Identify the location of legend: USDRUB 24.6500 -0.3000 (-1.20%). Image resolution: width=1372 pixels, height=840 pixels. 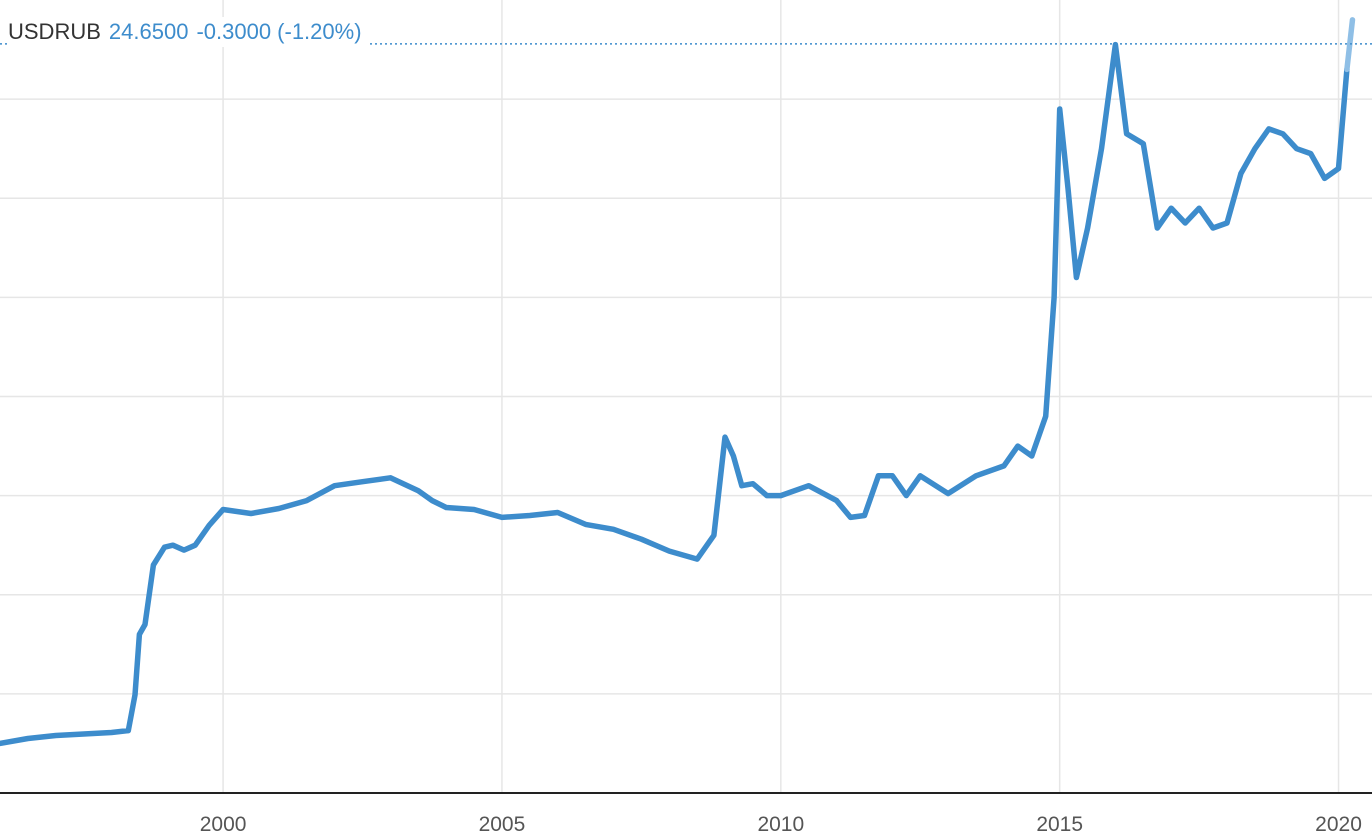
(188, 32).